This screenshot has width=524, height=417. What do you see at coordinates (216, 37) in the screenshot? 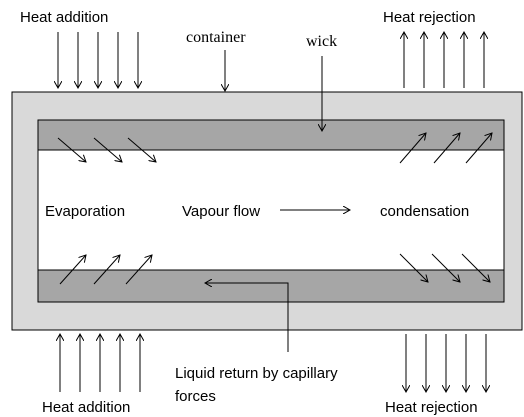
I see `label: container` at bounding box center [216, 37].